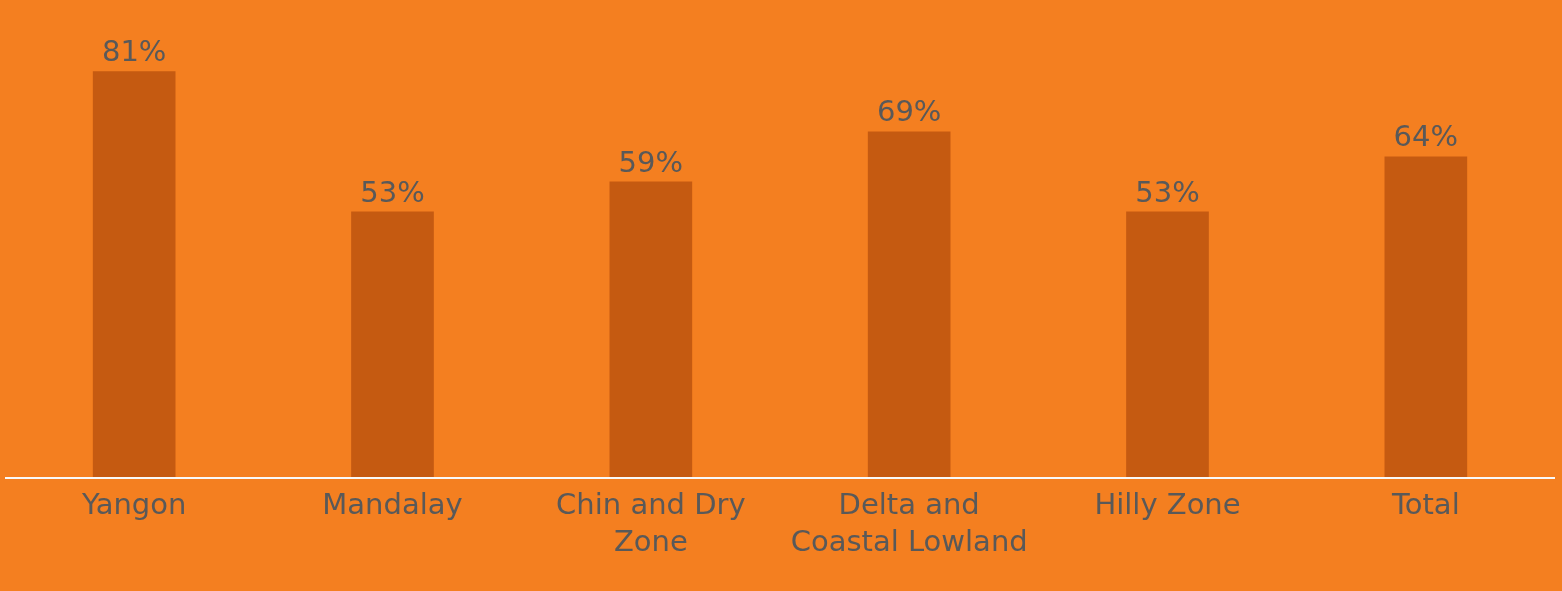 The height and width of the screenshot is (591, 1562). I want to click on x-tick-label: Delta and Coastal Lowland, so click(909, 522).